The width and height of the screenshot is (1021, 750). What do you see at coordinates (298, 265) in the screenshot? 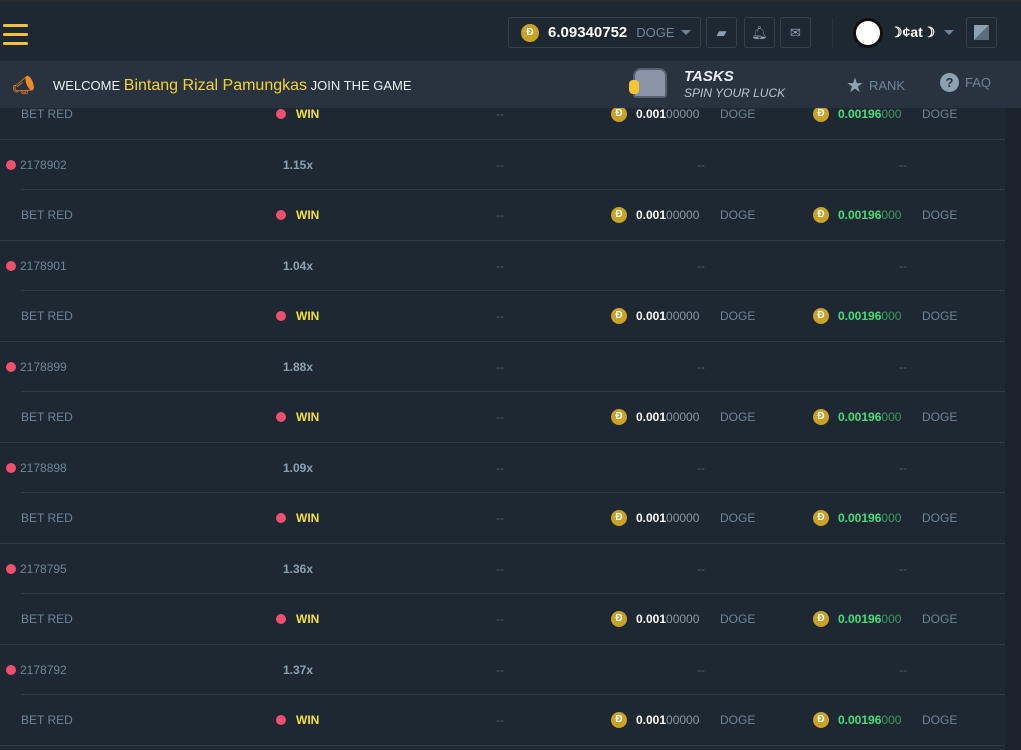
I see `crash-multiplier: 1.04x` at bounding box center [298, 265].